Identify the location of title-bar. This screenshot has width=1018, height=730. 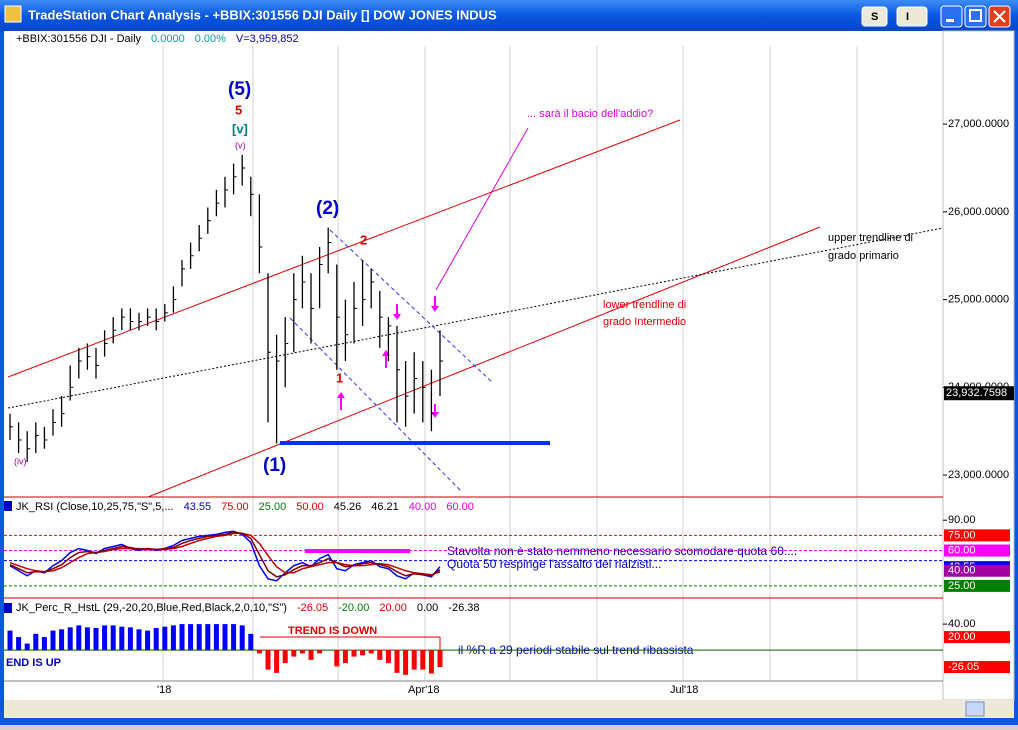
(509, 15).